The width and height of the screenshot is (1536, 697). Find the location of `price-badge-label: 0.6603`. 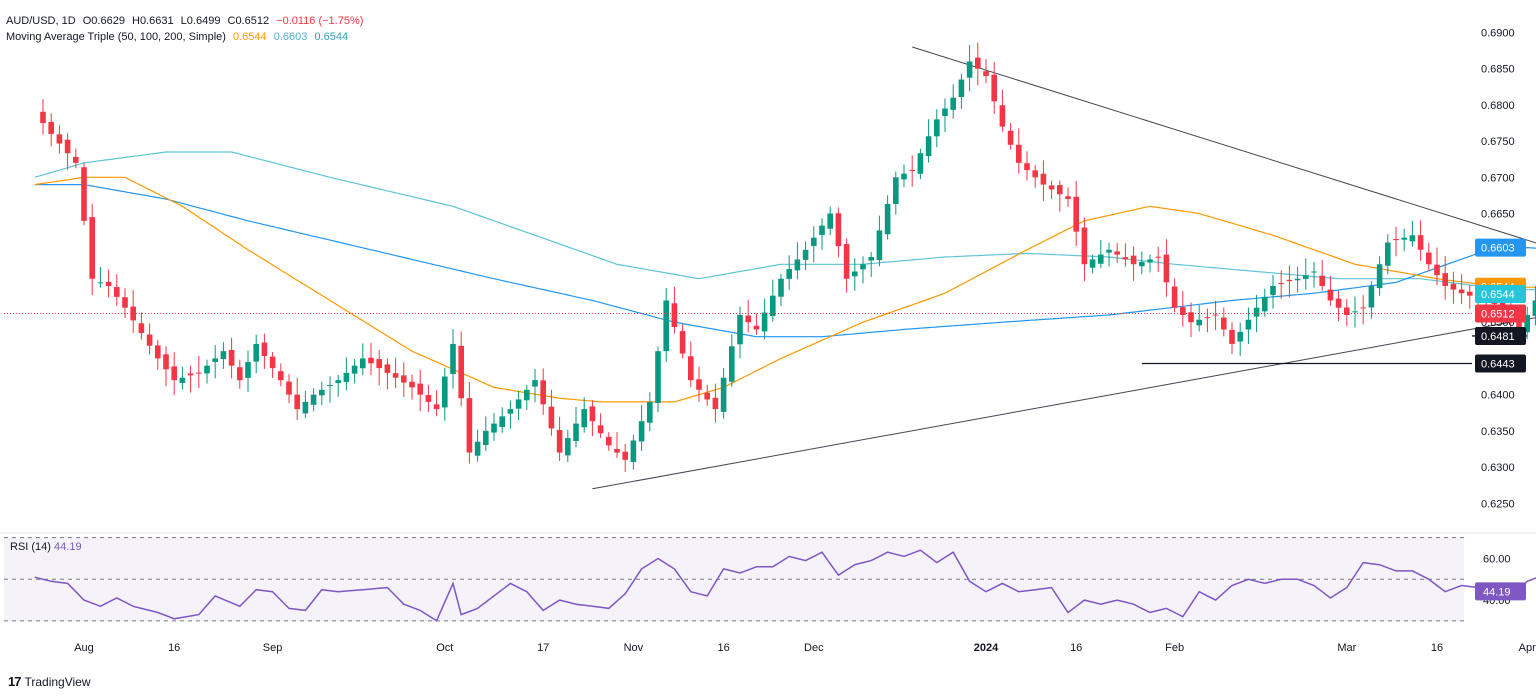

price-badge-label: 0.6603 is located at coordinates (1498, 249).